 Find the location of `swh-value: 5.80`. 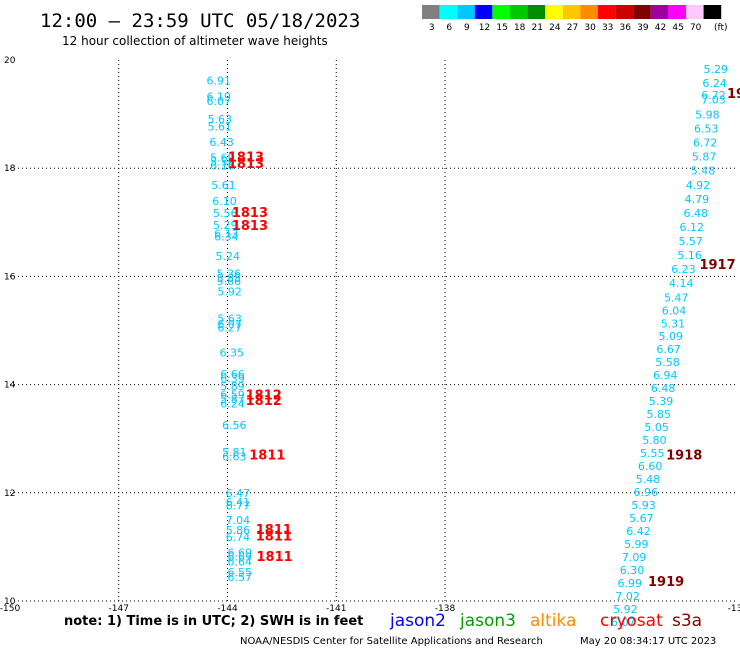

swh-value: 5.80 is located at coordinates (654, 440).